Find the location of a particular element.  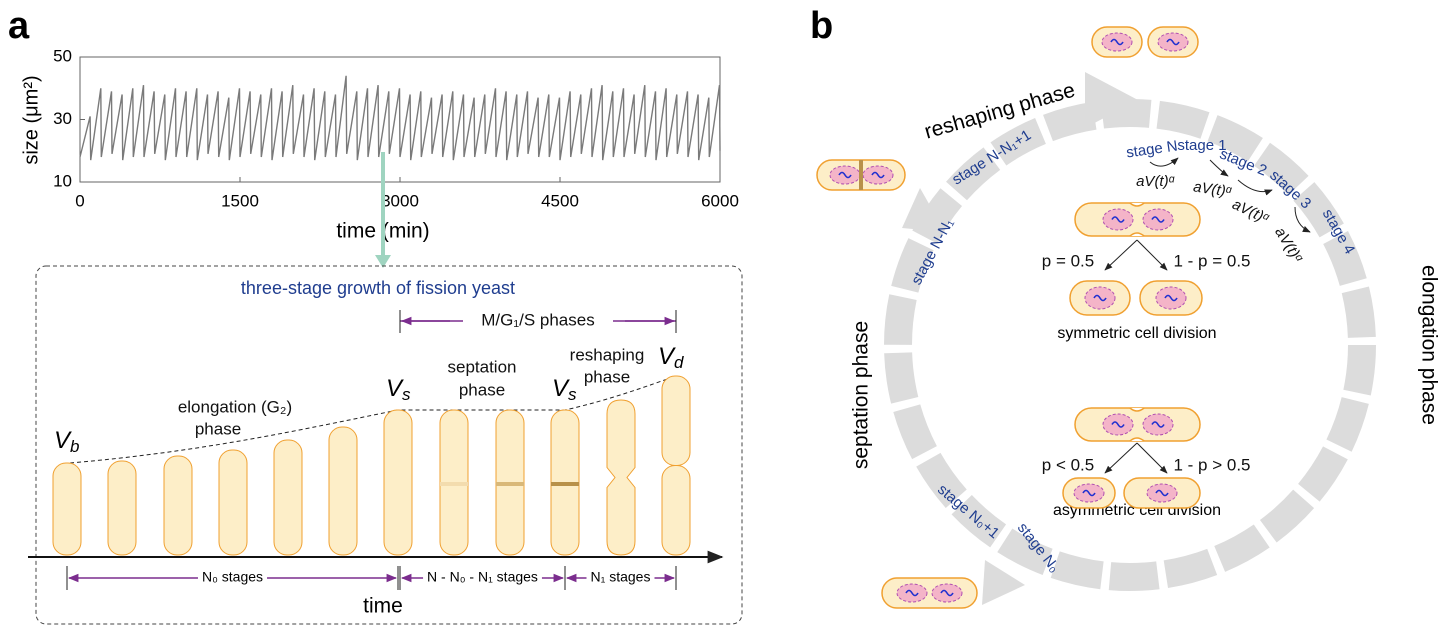

volume-label: Vb is located at coordinates (66, 441).